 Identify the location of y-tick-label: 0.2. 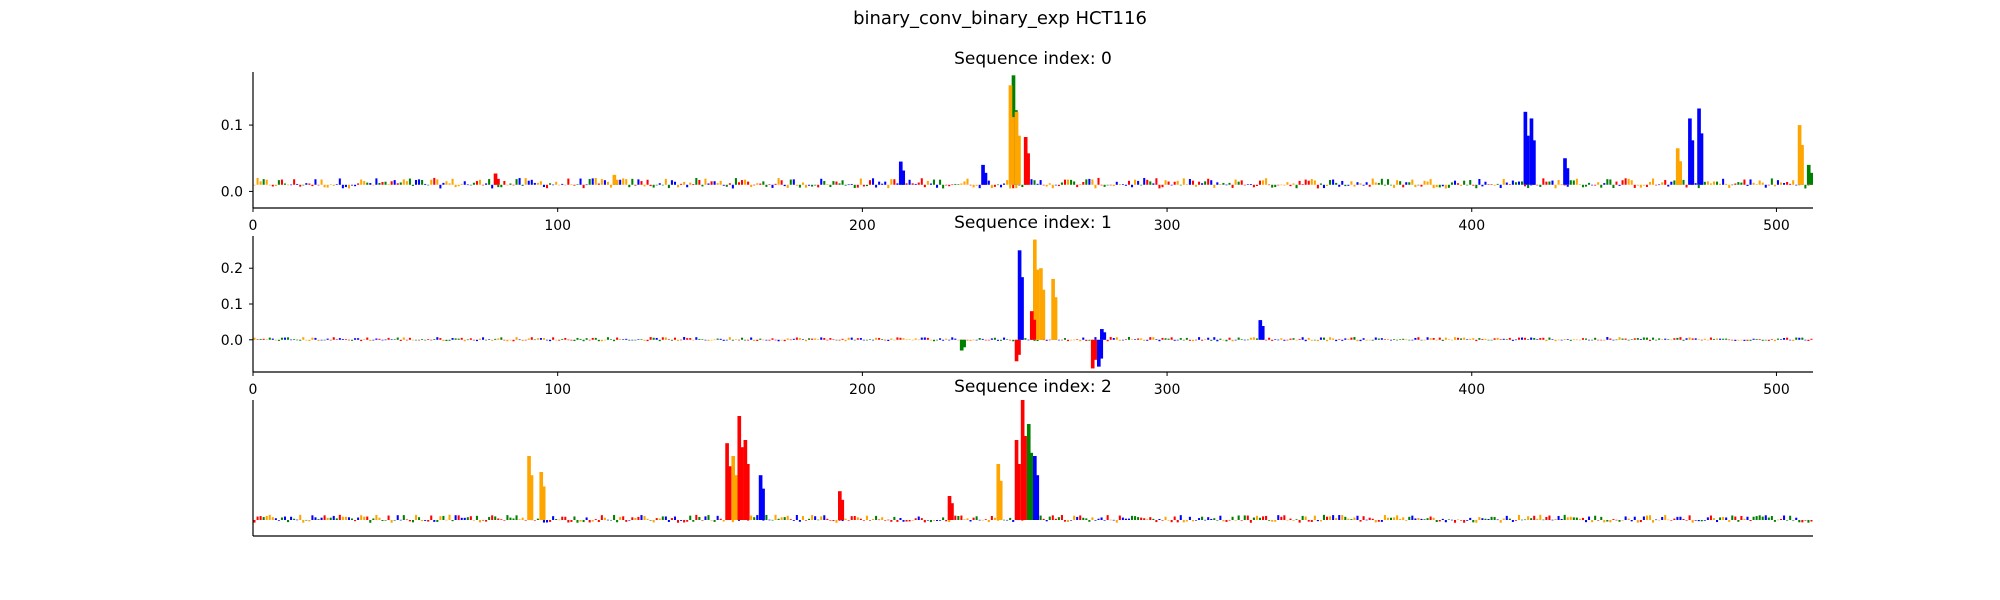
(232, 269).